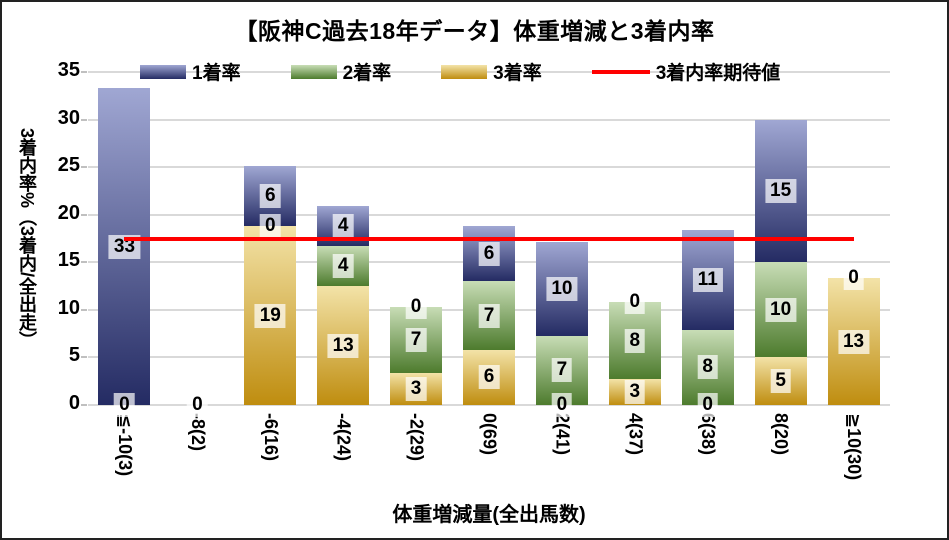 Image resolution: width=949 pixels, height=540 pixels. Describe the element at coordinates (781, 190) in the screenshot. I see `bar-value-label-1着率: 15` at that location.